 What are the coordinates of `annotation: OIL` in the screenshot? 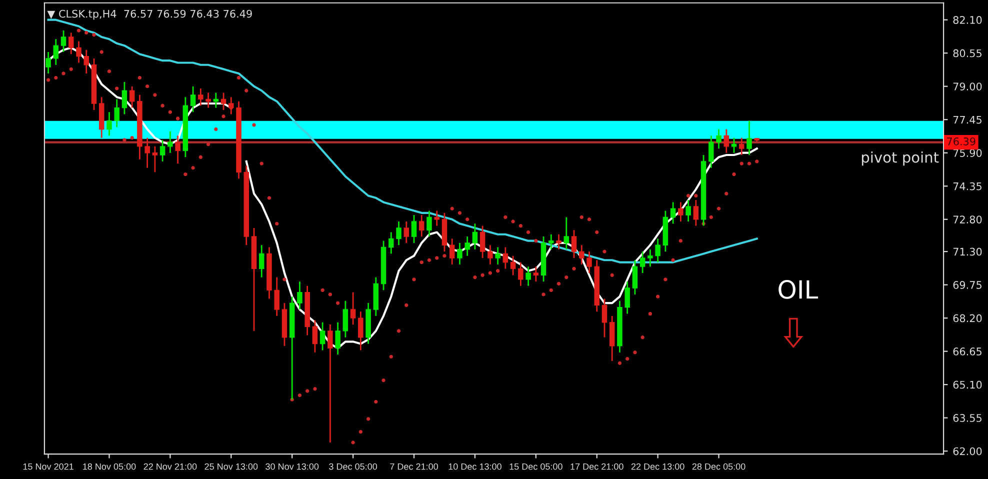 It's located at (798, 289).